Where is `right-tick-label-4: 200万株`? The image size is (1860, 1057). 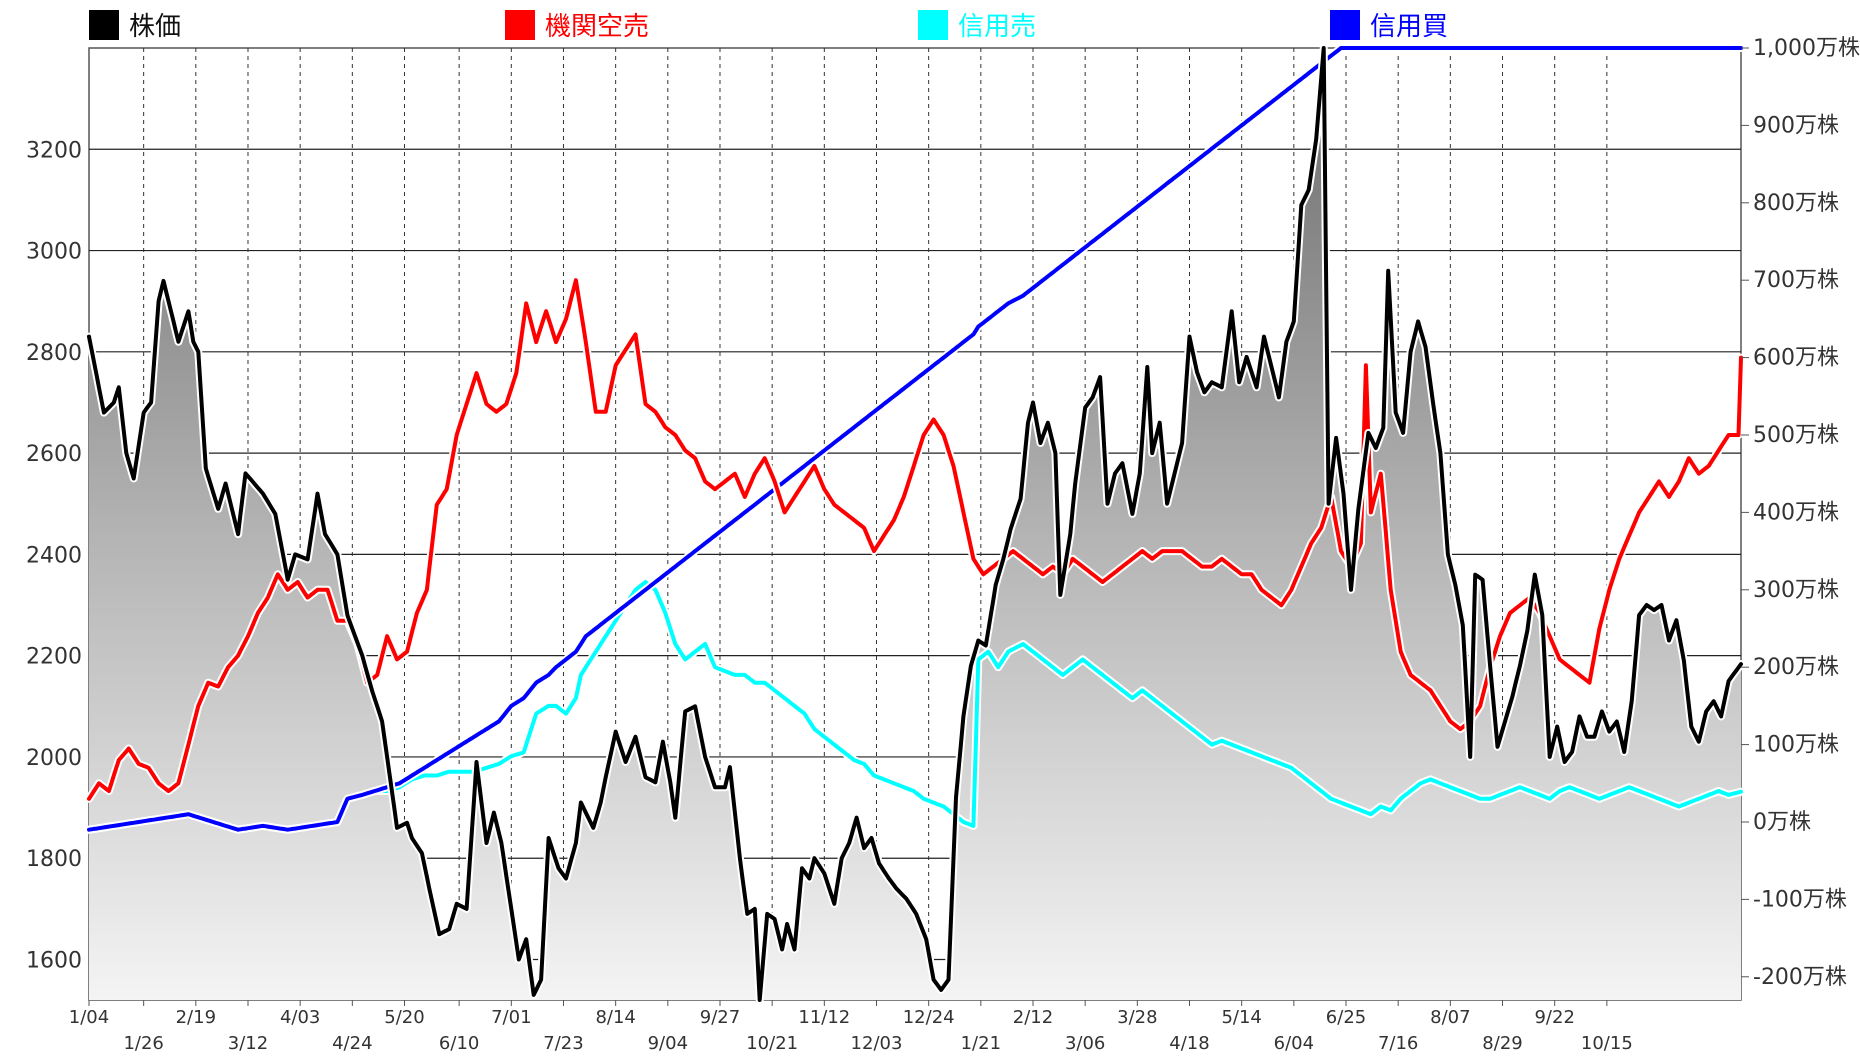 right-tick-label-4: 200万株 is located at coordinates (1796, 667).